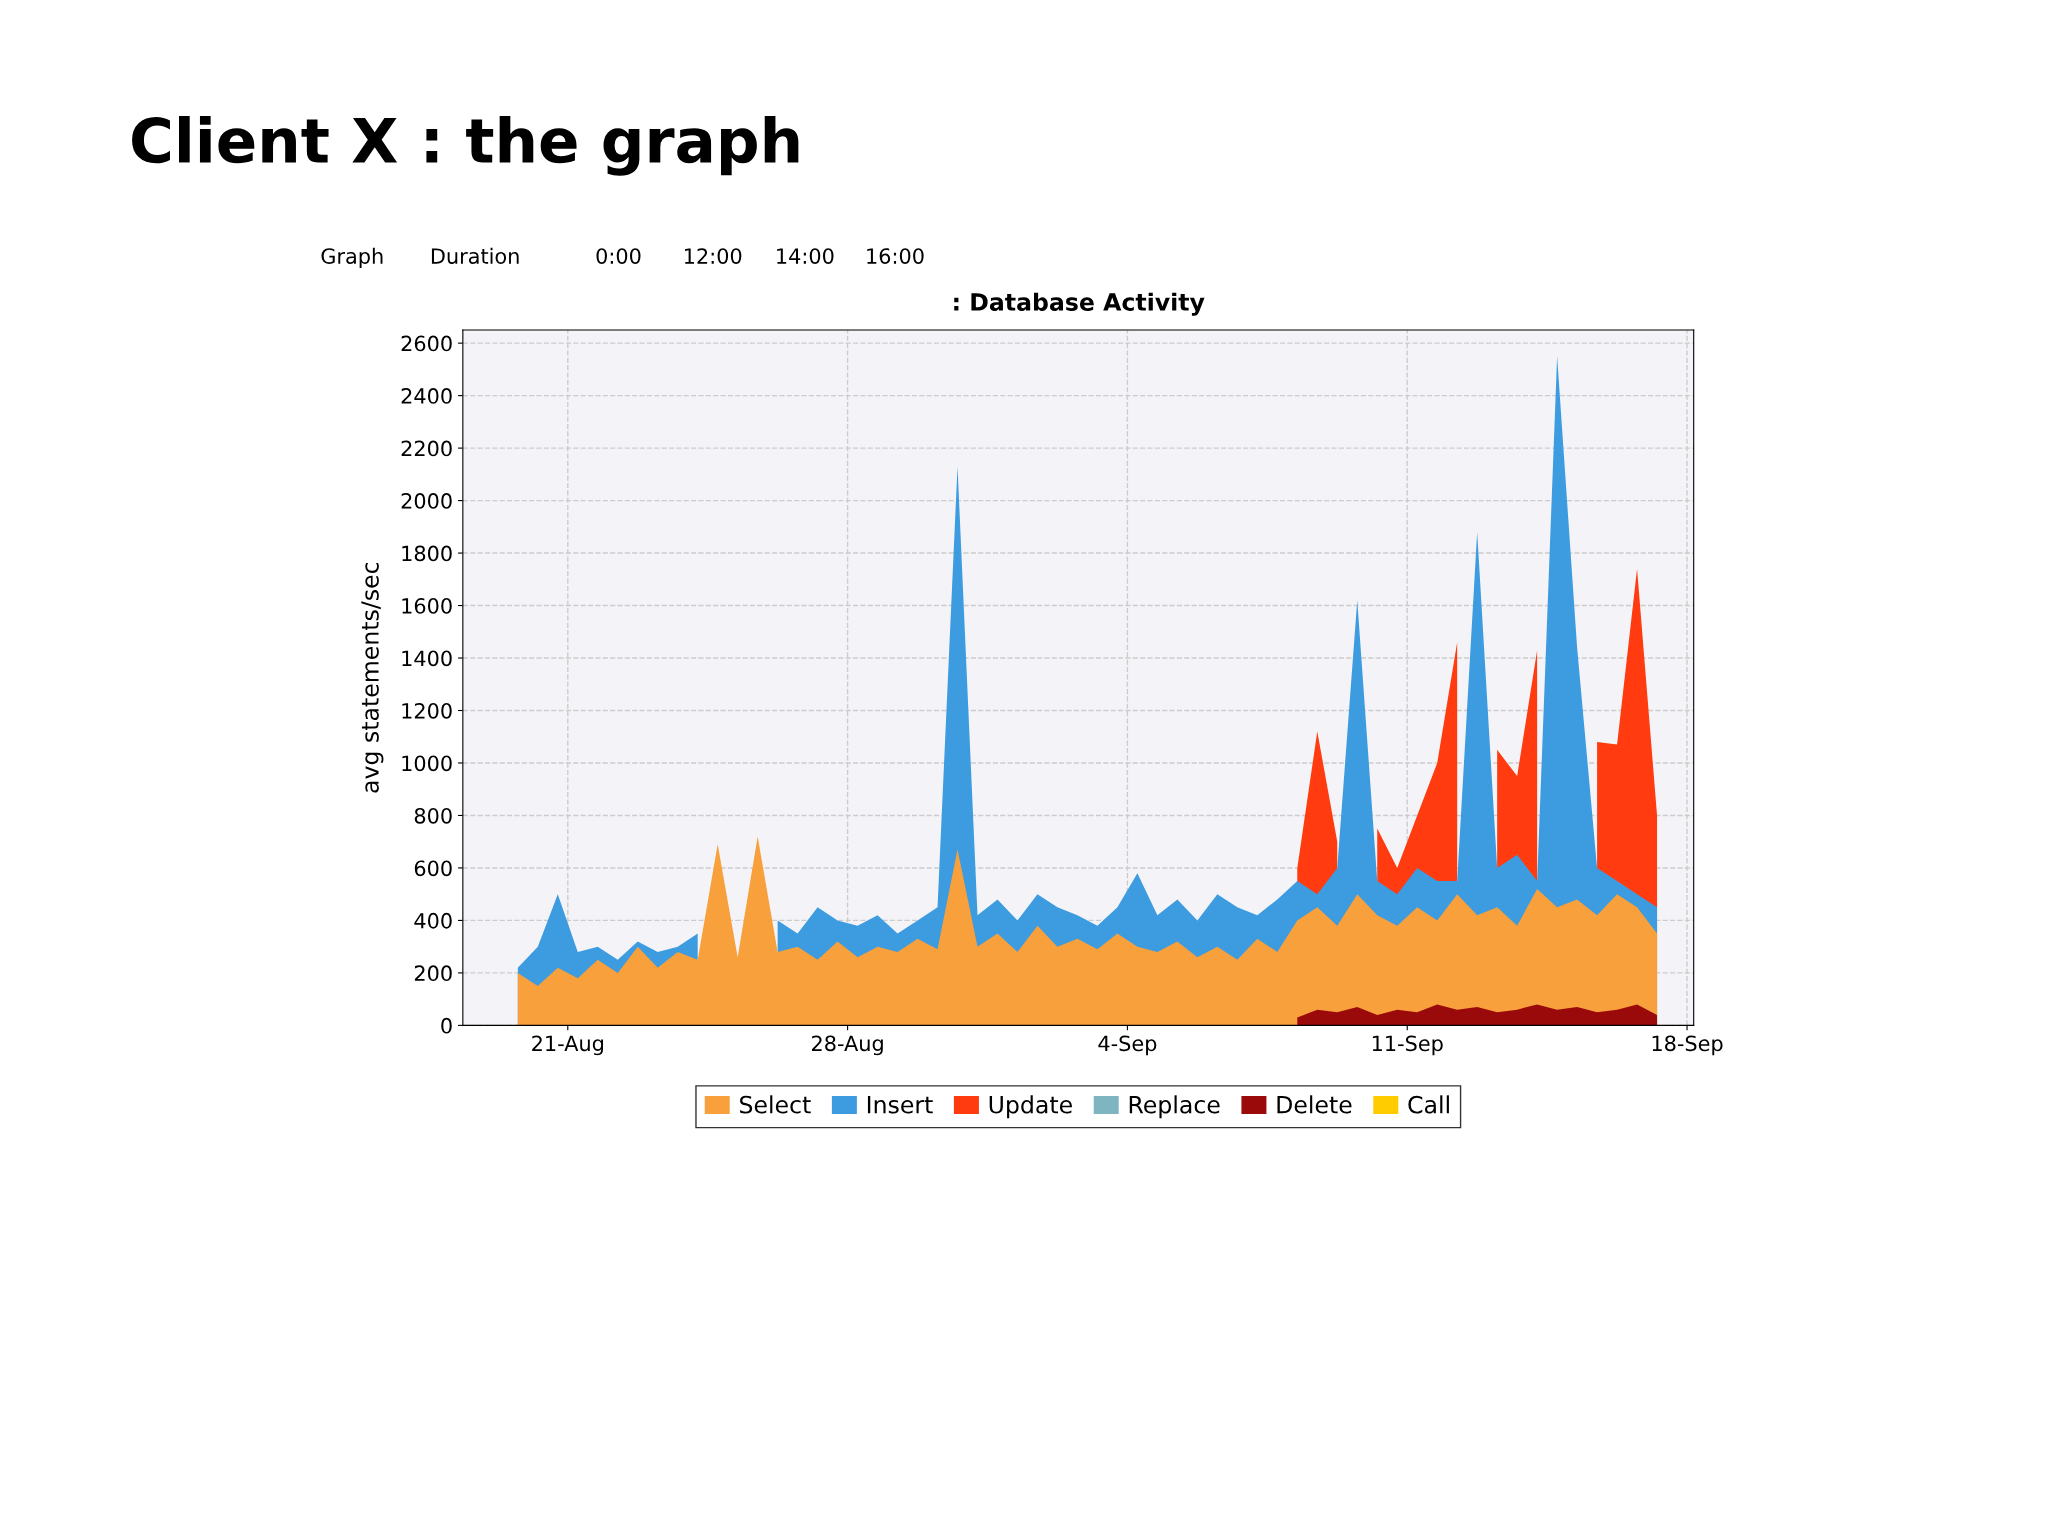  Describe the element at coordinates (426, 396) in the screenshot. I see `y-tick-label: 2400` at that location.